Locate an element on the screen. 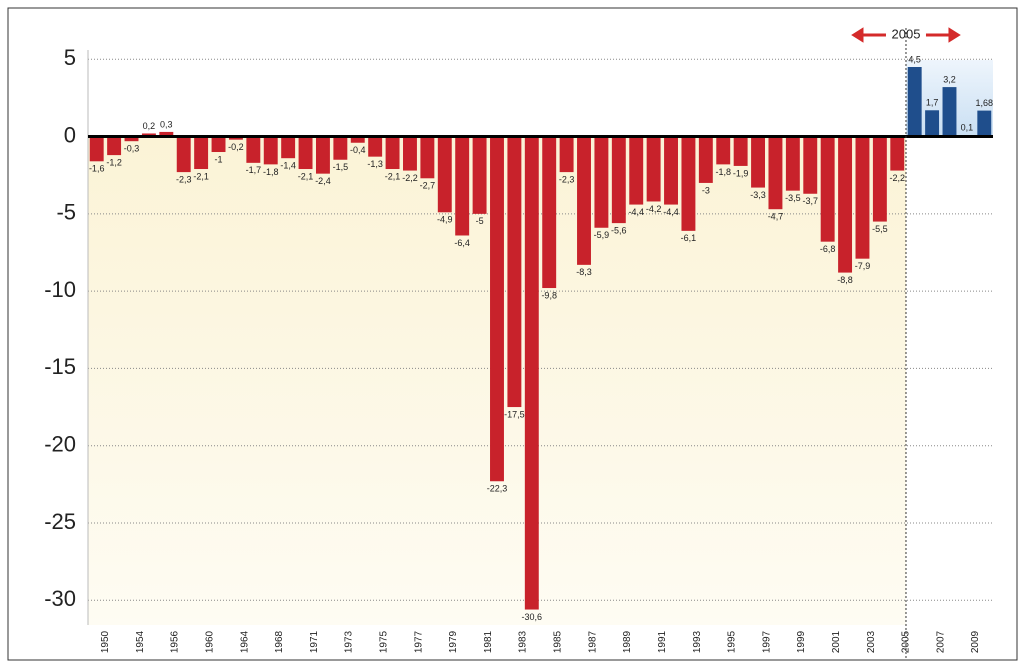 The image size is (1025, 668). value-label: -8,8 is located at coordinates (845, 280).